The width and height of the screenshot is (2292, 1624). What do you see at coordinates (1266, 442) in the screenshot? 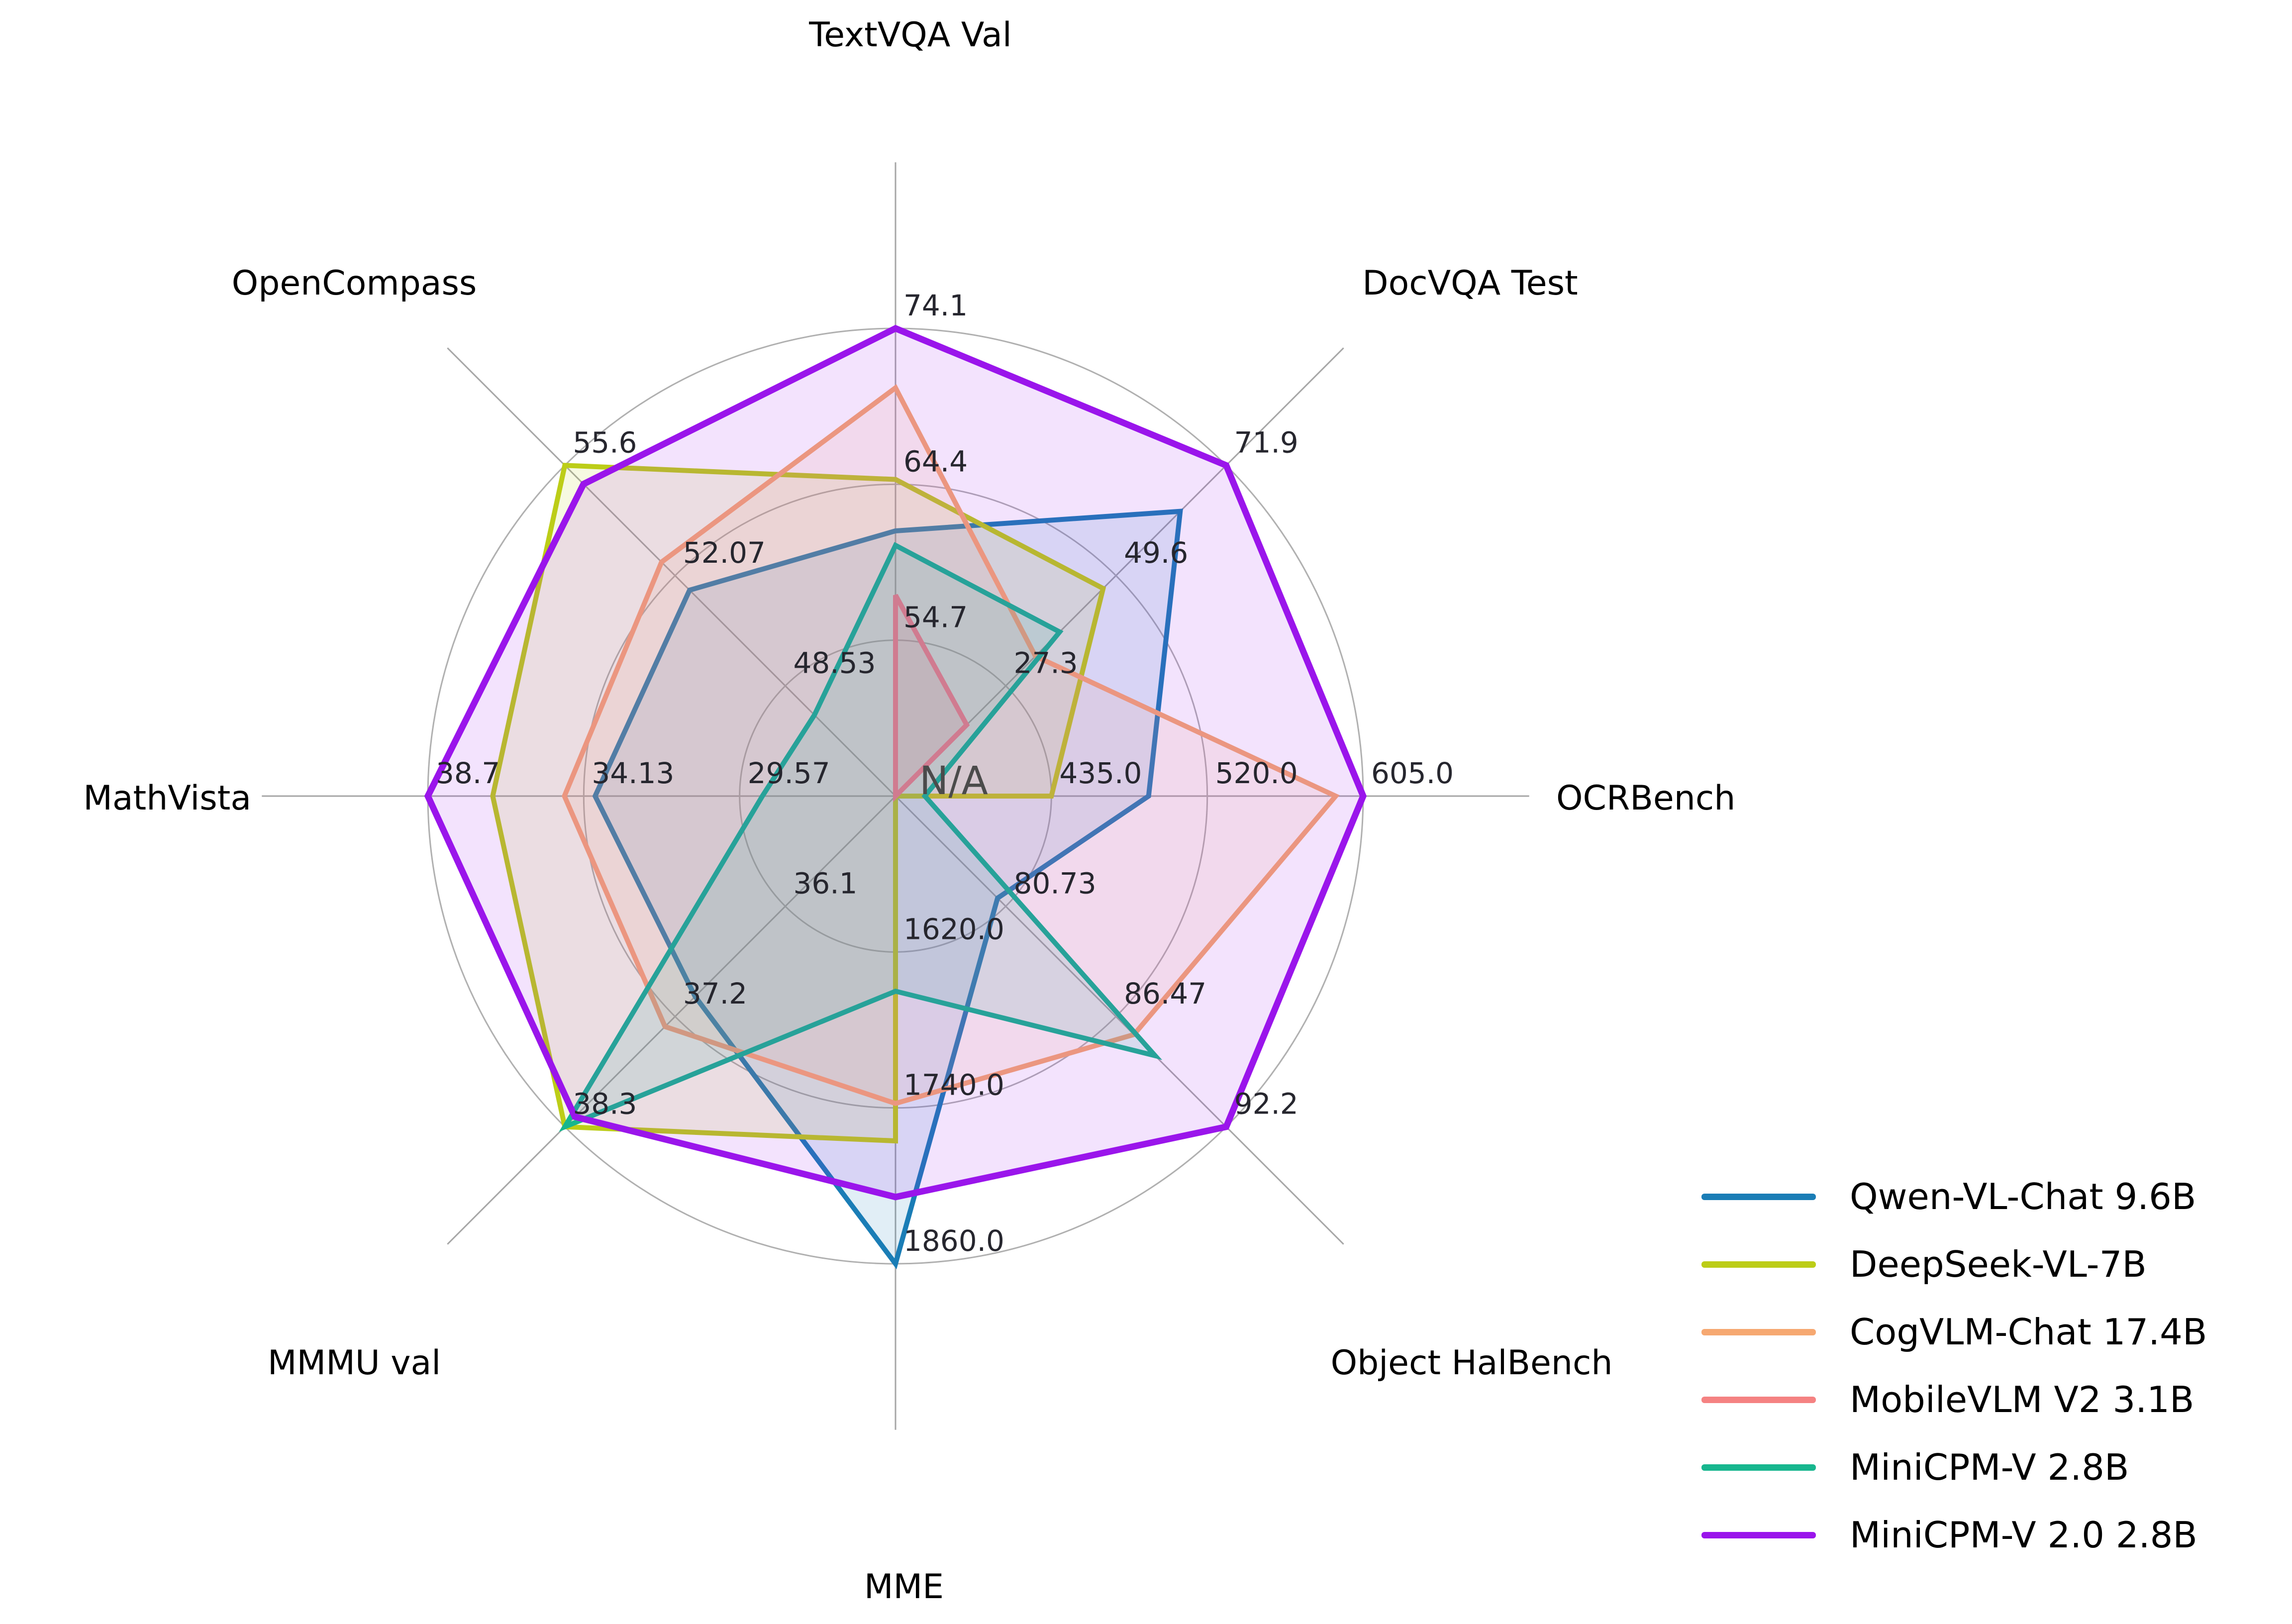
I see `tick-label: 71.9` at bounding box center [1266, 442].